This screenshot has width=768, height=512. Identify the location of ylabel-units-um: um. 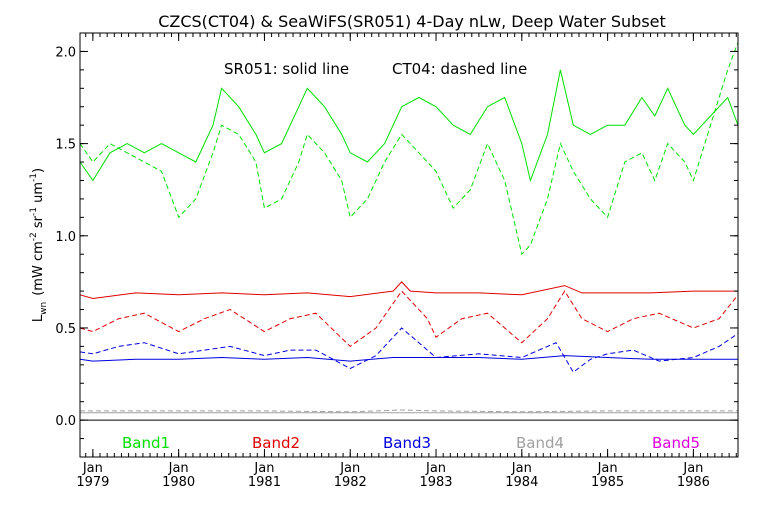
(38, 194).